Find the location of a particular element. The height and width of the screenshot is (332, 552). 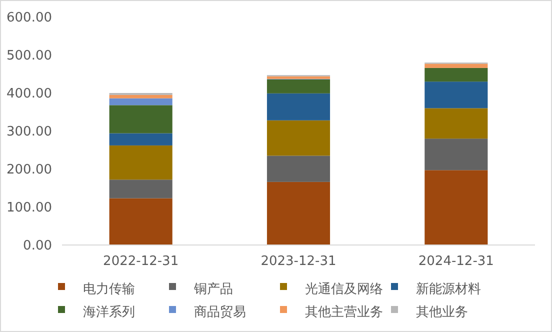

x-tick-label: 2023-12-31 is located at coordinates (298, 261).